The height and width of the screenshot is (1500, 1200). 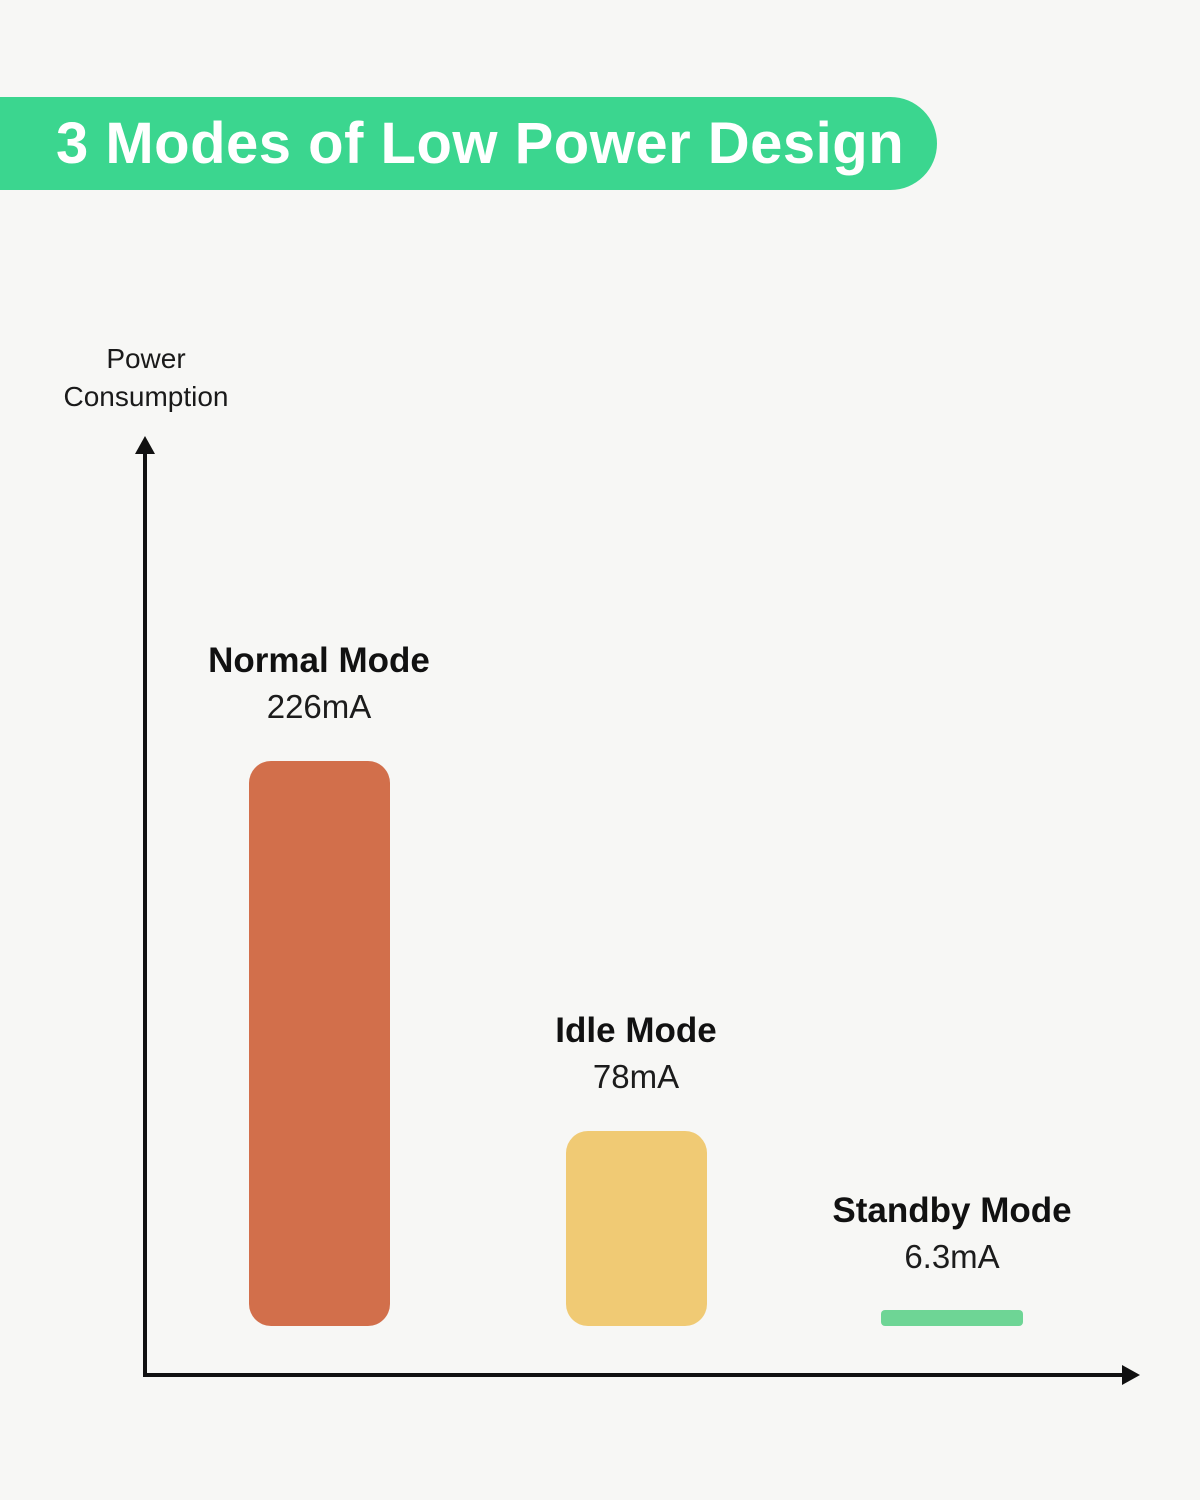 What do you see at coordinates (319, 660) in the screenshot?
I see `category-label: Normal Mode` at bounding box center [319, 660].